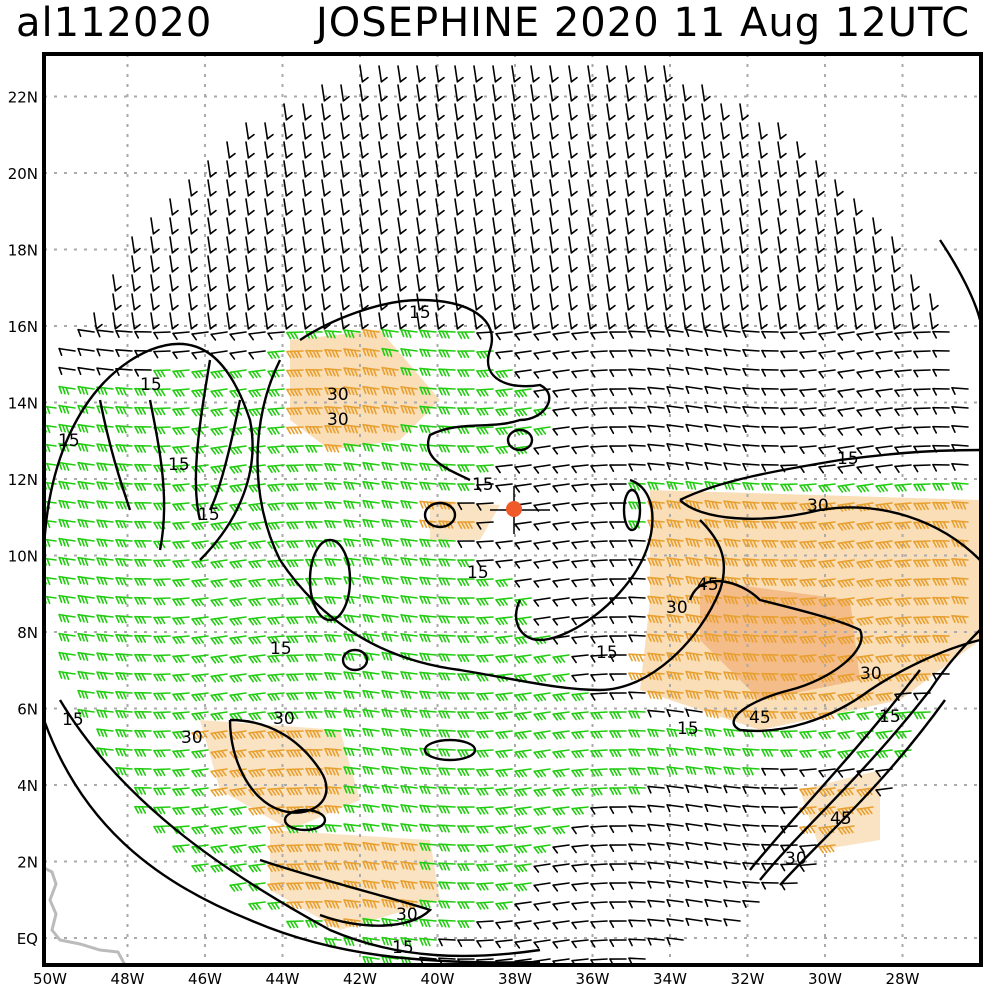 This screenshot has height=989, width=987. What do you see at coordinates (114, 23) in the screenshot?
I see `storm-id: al112020` at bounding box center [114, 23].